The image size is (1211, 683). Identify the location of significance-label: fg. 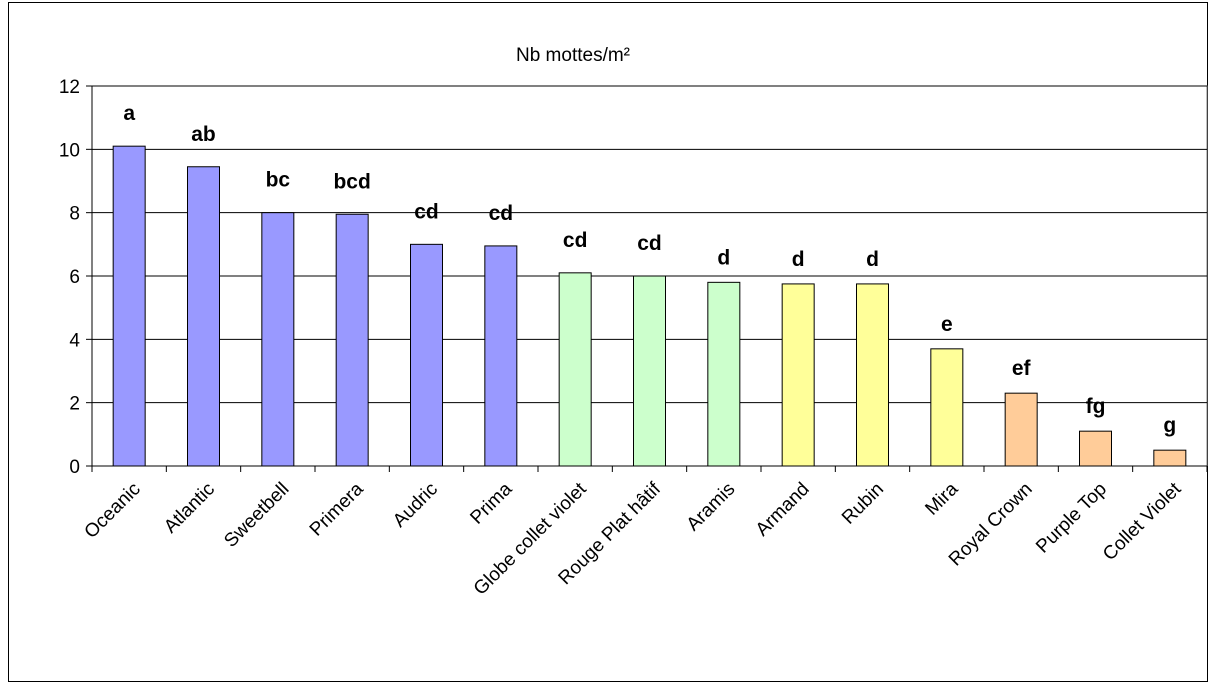
(1096, 406).